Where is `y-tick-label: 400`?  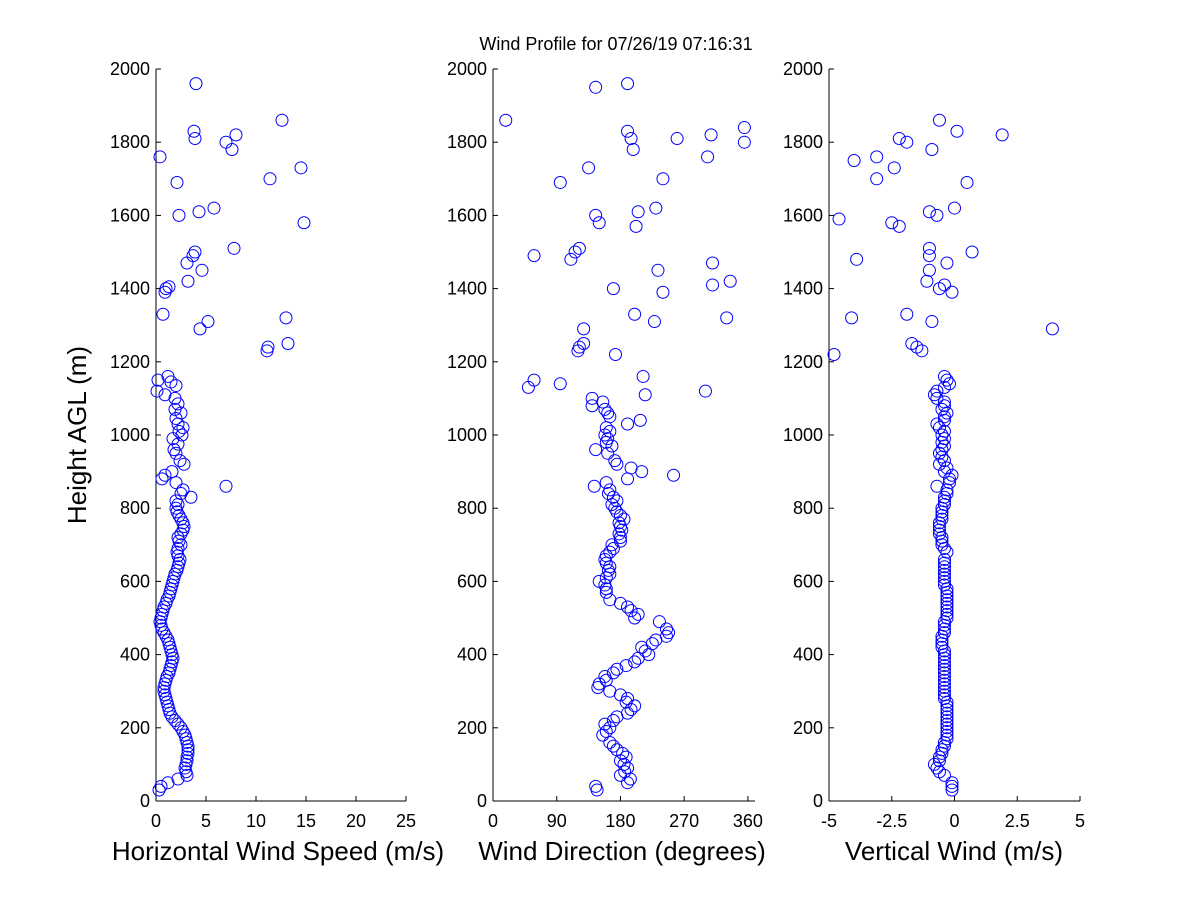 y-tick-label: 400 is located at coordinates (135, 655).